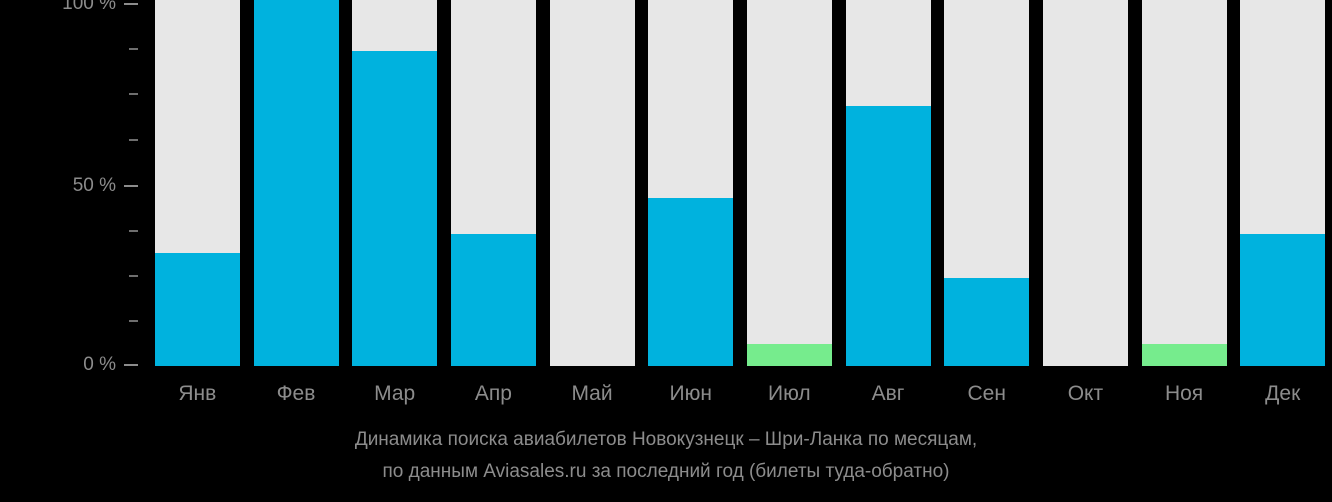 Image resolution: width=1332 pixels, height=502 pixels. Describe the element at coordinates (987, 322) in the screenshot. I see `bar-fill-sep` at that location.